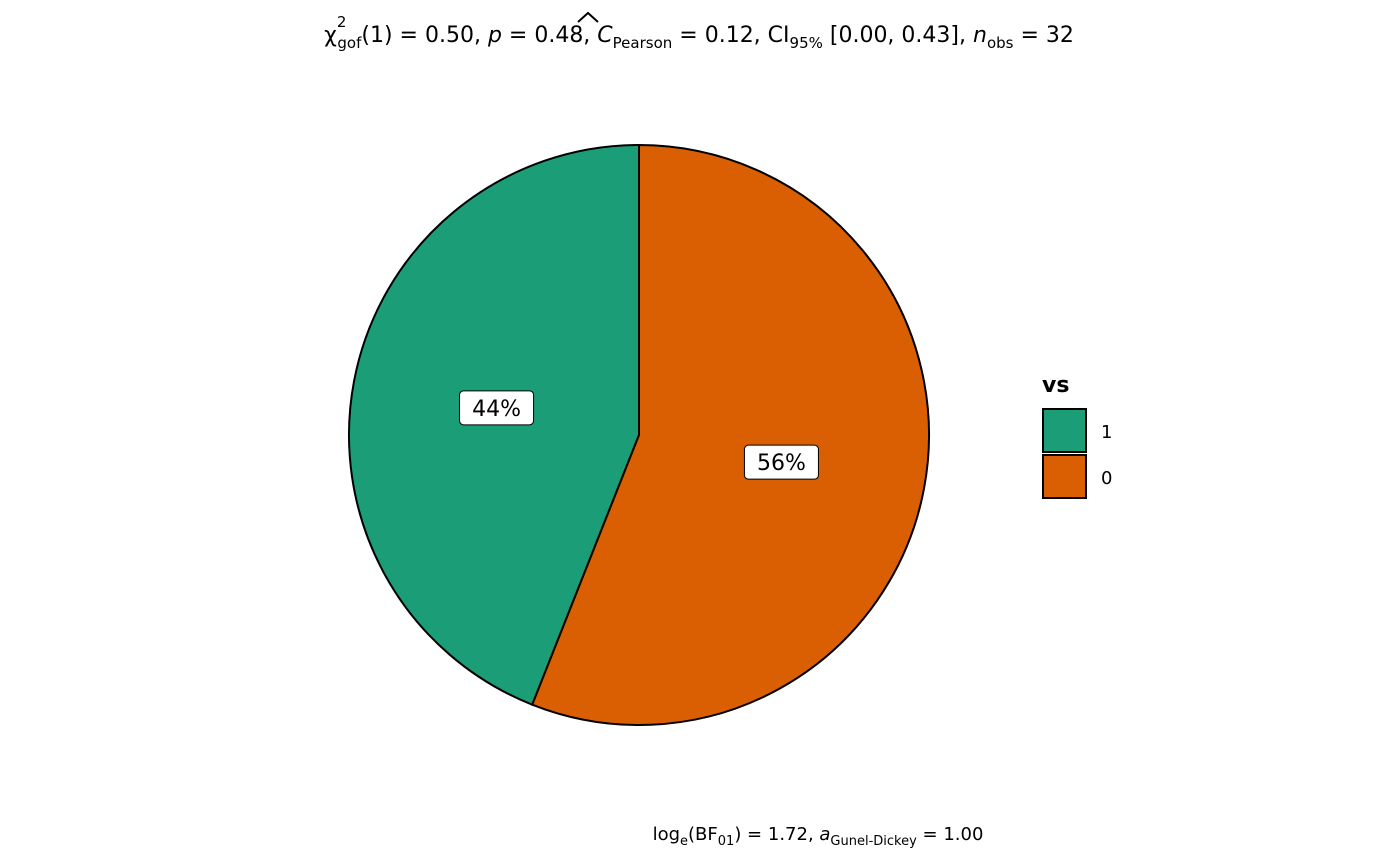 This screenshot has height=866, width=1400. What do you see at coordinates (588, 17) in the screenshot?
I see `title-hat-mark` at bounding box center [588, 17].